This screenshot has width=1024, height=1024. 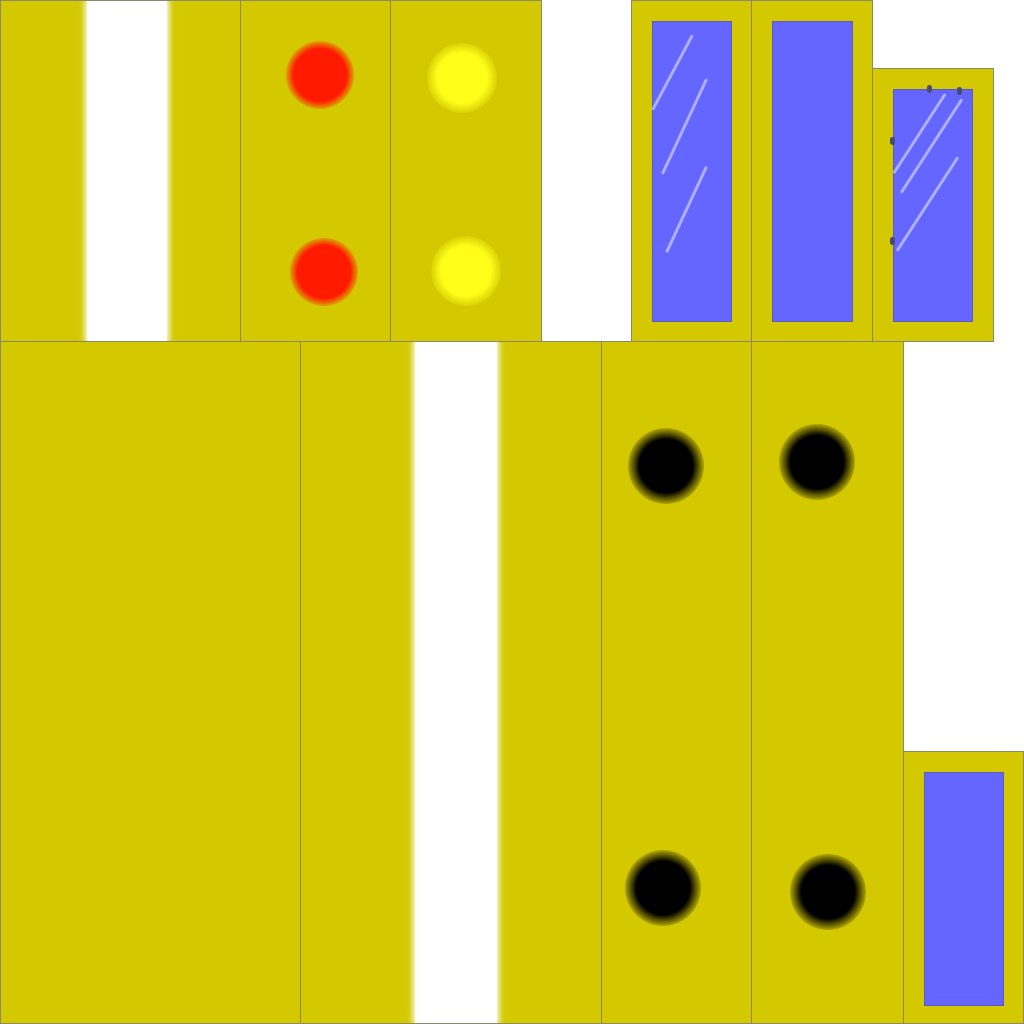 I want to click on small-window-glass, so click(x=964, y=889).